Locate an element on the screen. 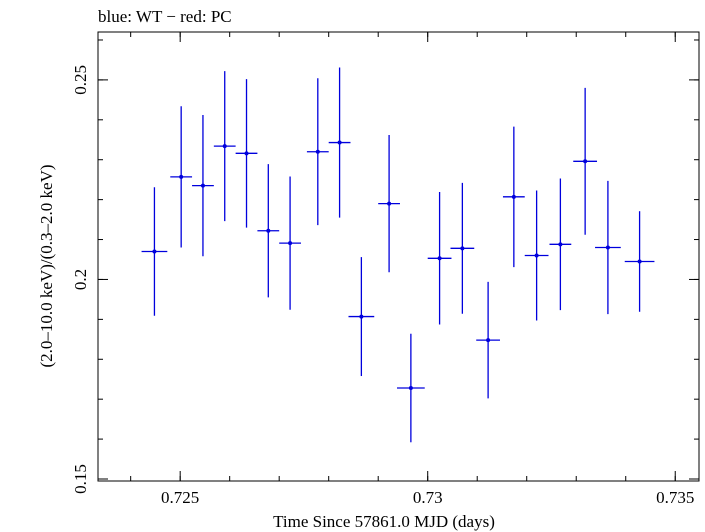  y-tick-label: 0.2 is located at coordinates (80, 279).